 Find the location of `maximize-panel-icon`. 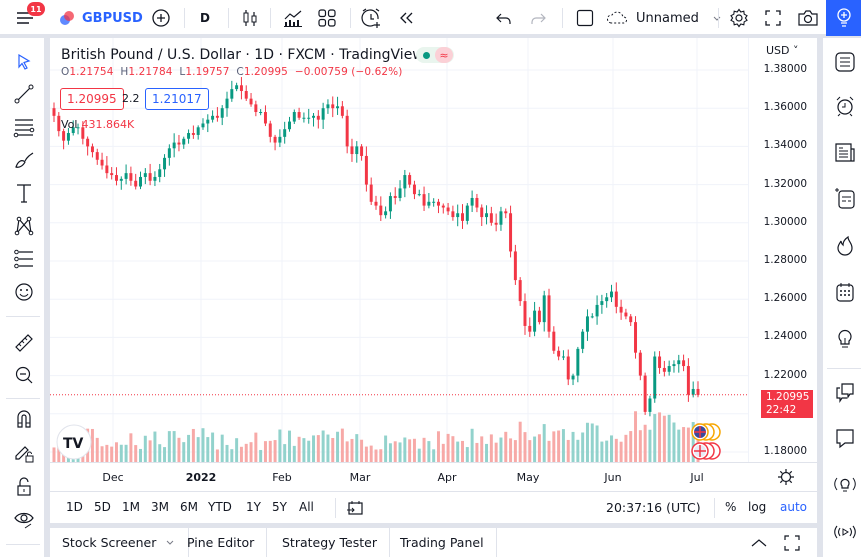

maximize-panel-icon is located at coordinates (792, 543).